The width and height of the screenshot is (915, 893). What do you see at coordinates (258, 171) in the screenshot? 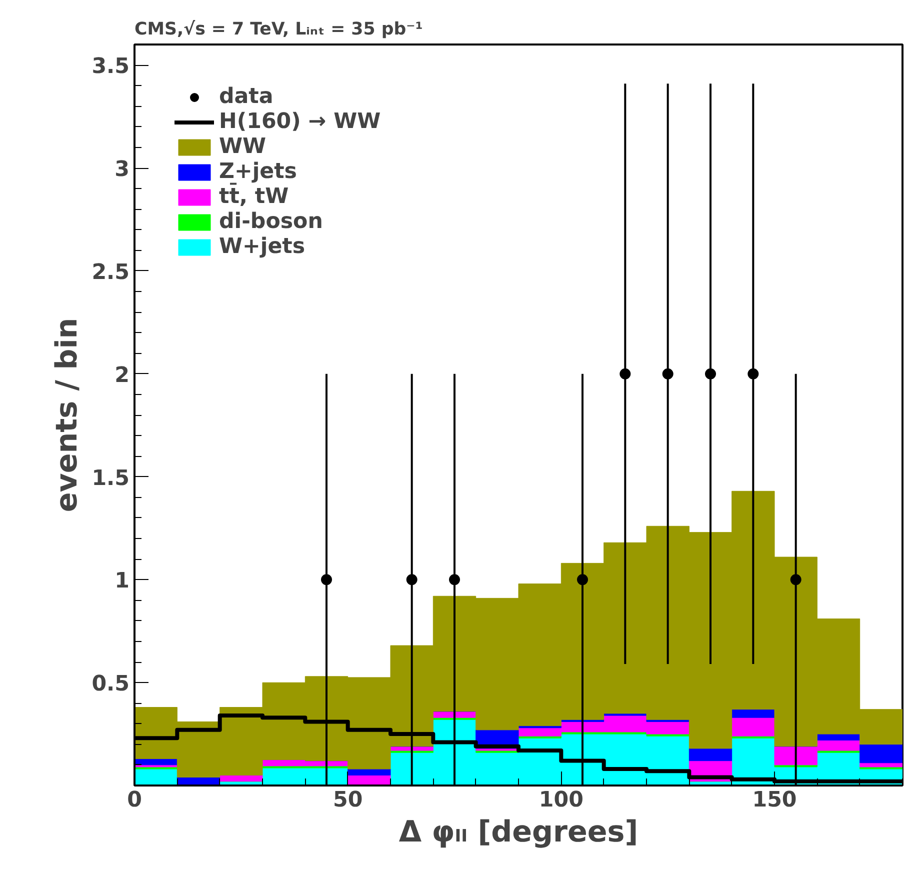
I see `legend-label: Z+jets` at bounding box center [258, 171].